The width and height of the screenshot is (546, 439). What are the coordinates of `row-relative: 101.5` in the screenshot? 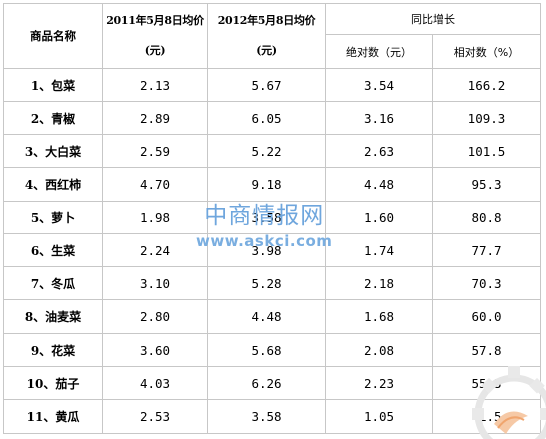 It's located at (486, 151).